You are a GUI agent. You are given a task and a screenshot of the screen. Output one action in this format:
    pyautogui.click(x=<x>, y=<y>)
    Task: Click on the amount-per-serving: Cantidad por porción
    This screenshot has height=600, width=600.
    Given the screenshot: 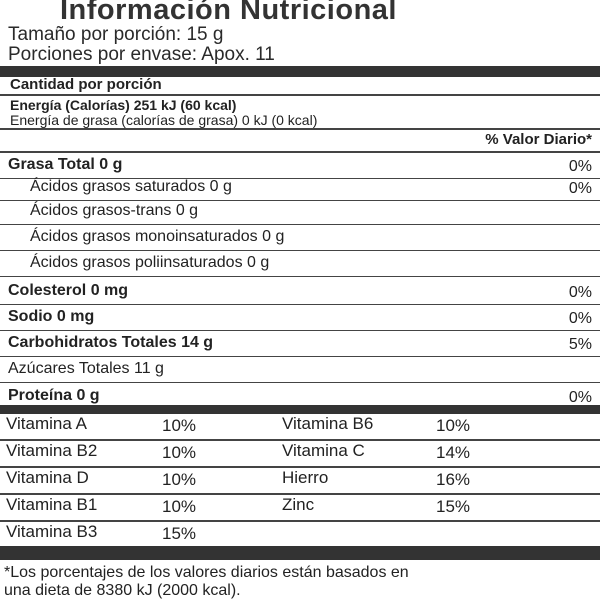 What is the action you would take?
    pyautogui.click(x=86, y=84)
    